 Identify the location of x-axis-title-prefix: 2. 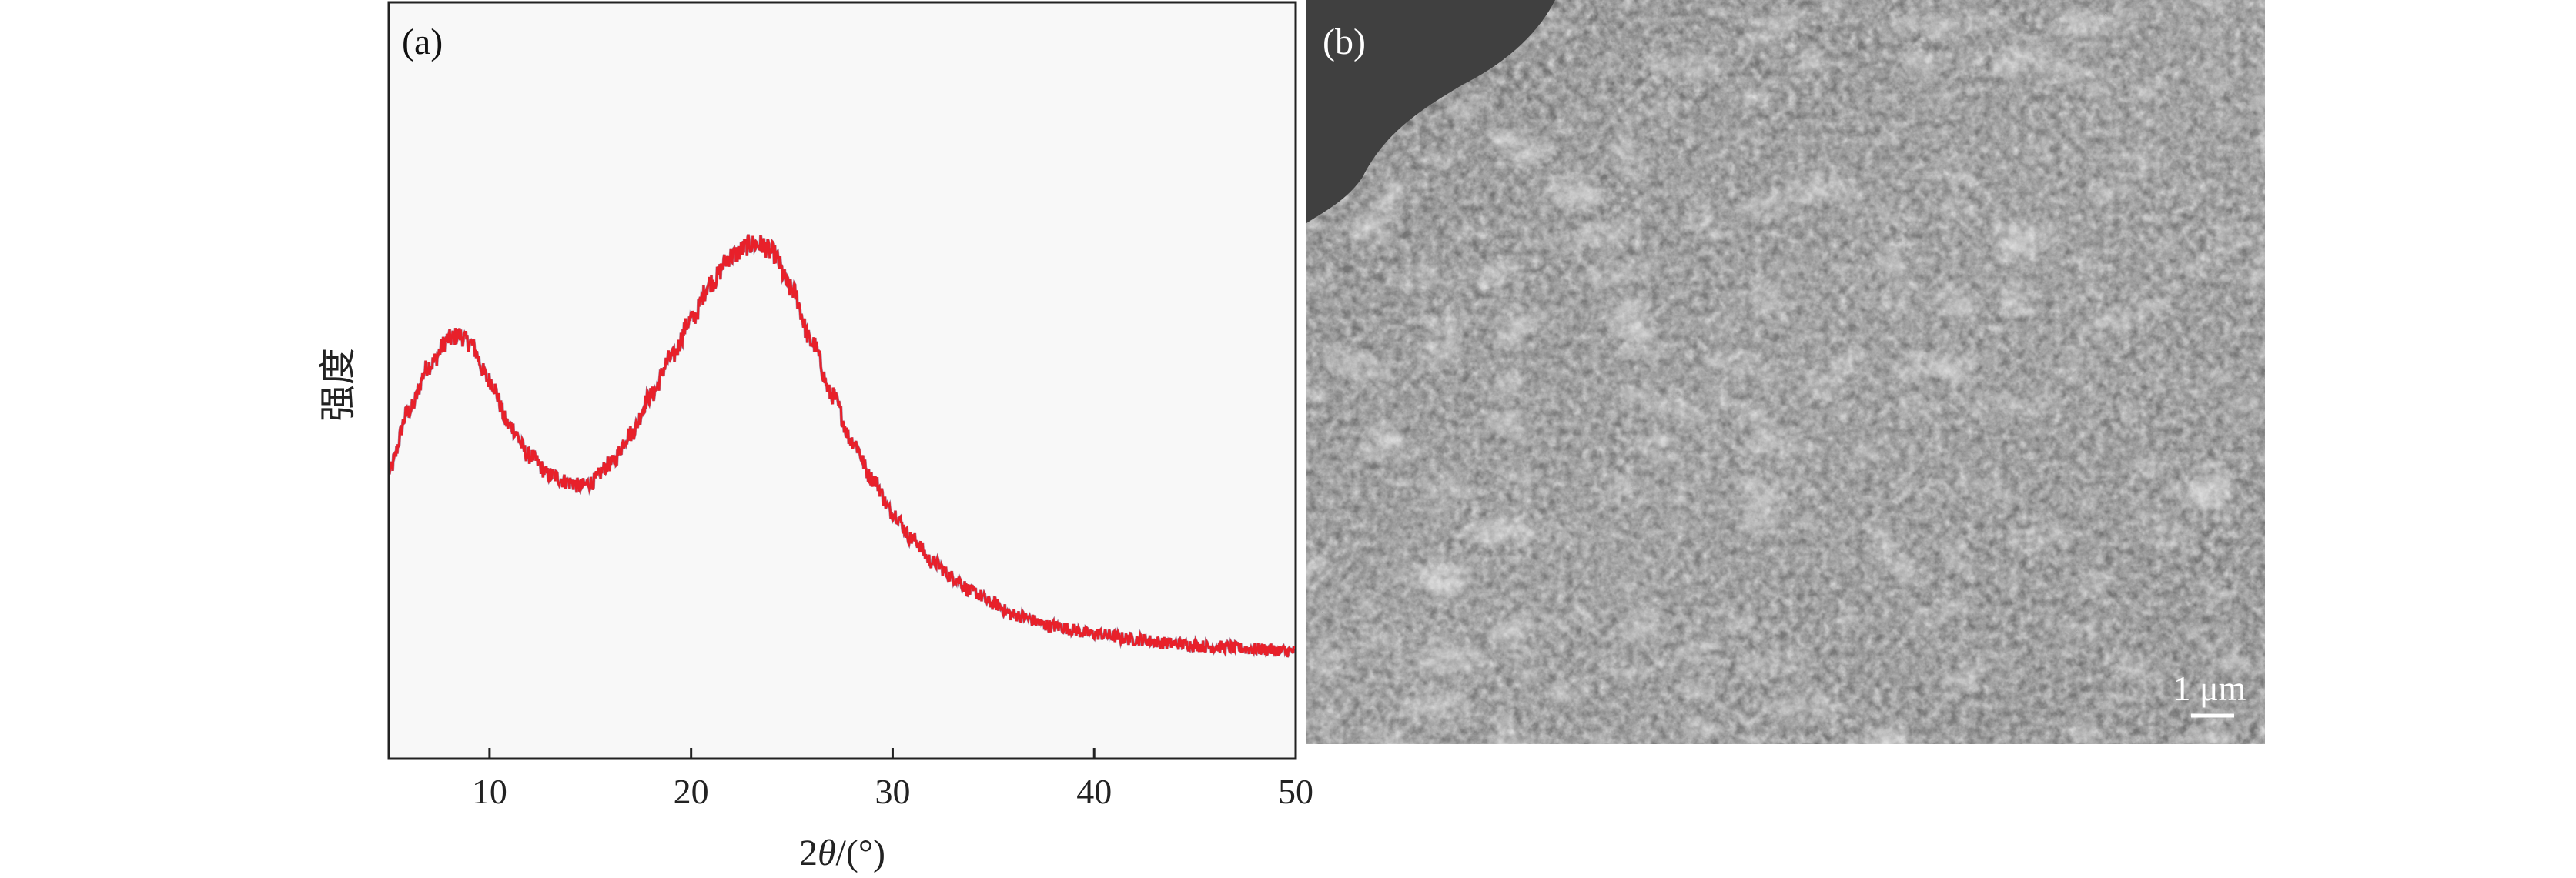
(809, 853).